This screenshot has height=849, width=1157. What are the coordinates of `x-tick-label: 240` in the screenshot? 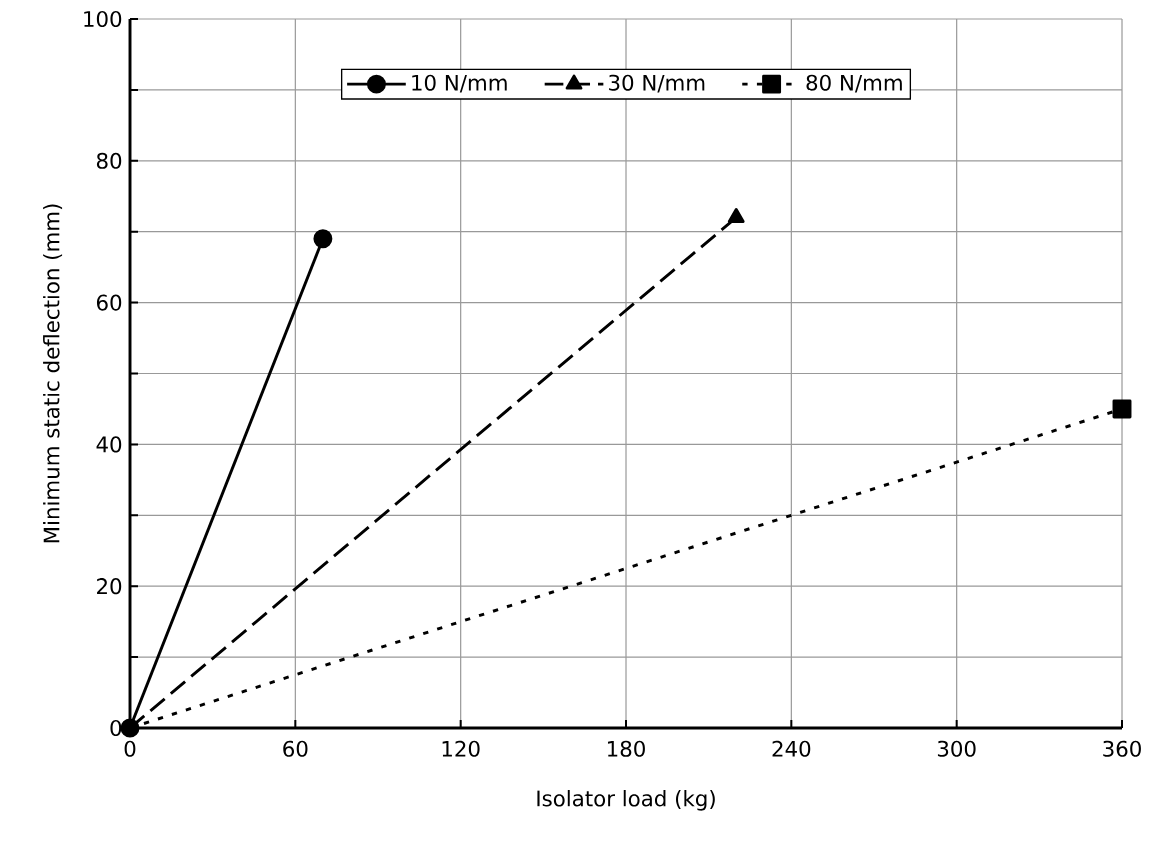 It's located at (791, 748).